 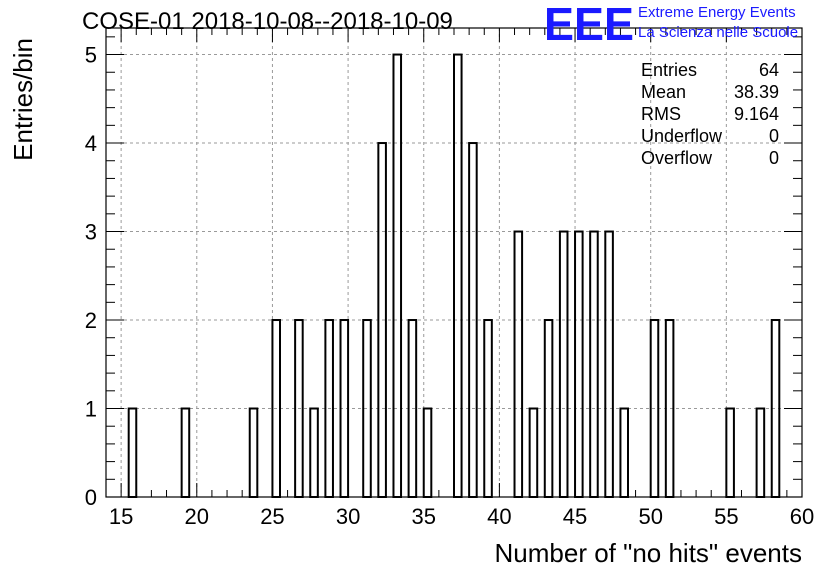 What do you see at coordinates (121, 516) in the screenshot?
I see `x-tick-label: 15` at bounding box center [121, 516].